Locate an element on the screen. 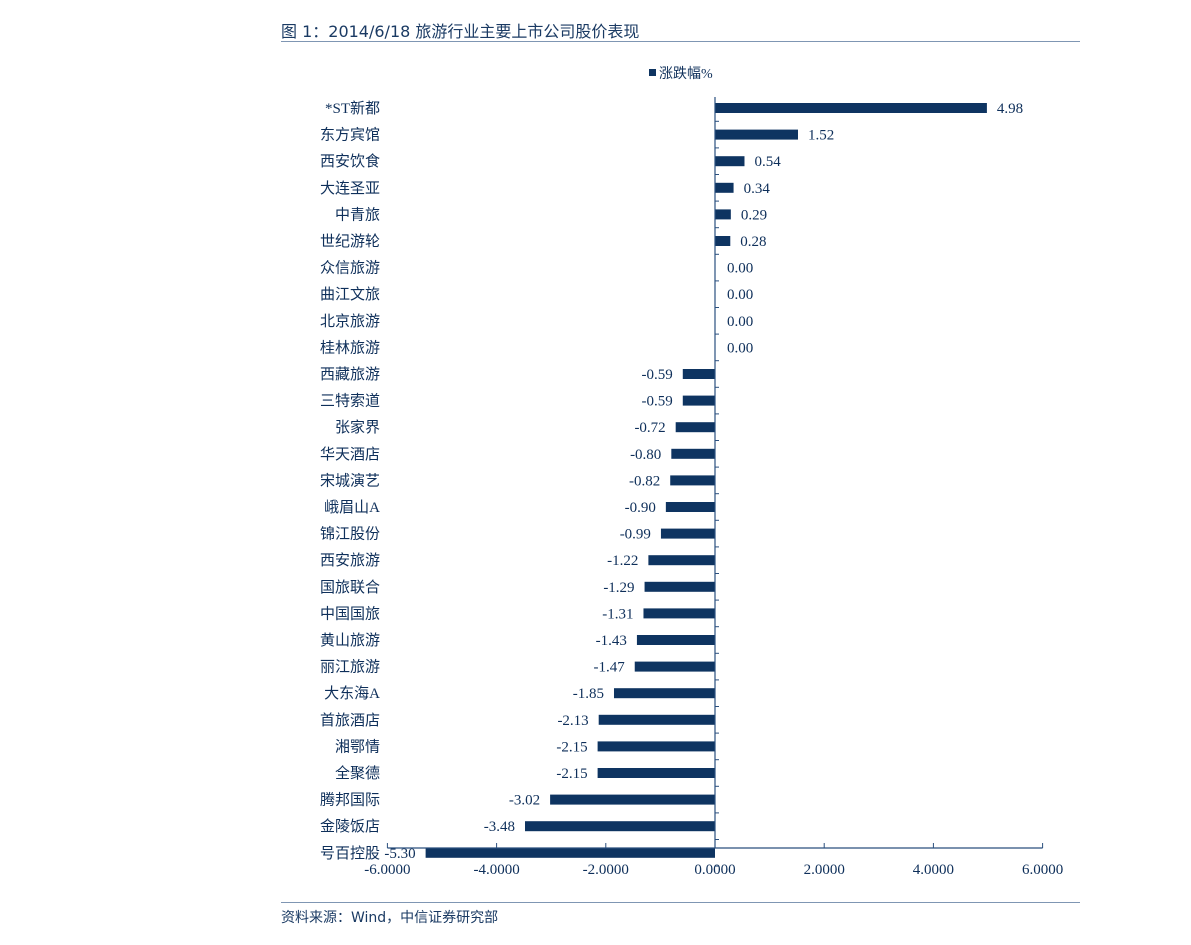 The image size is (1191, 945). category-label: 腾邦国际 is located at coordinates (350, 800).